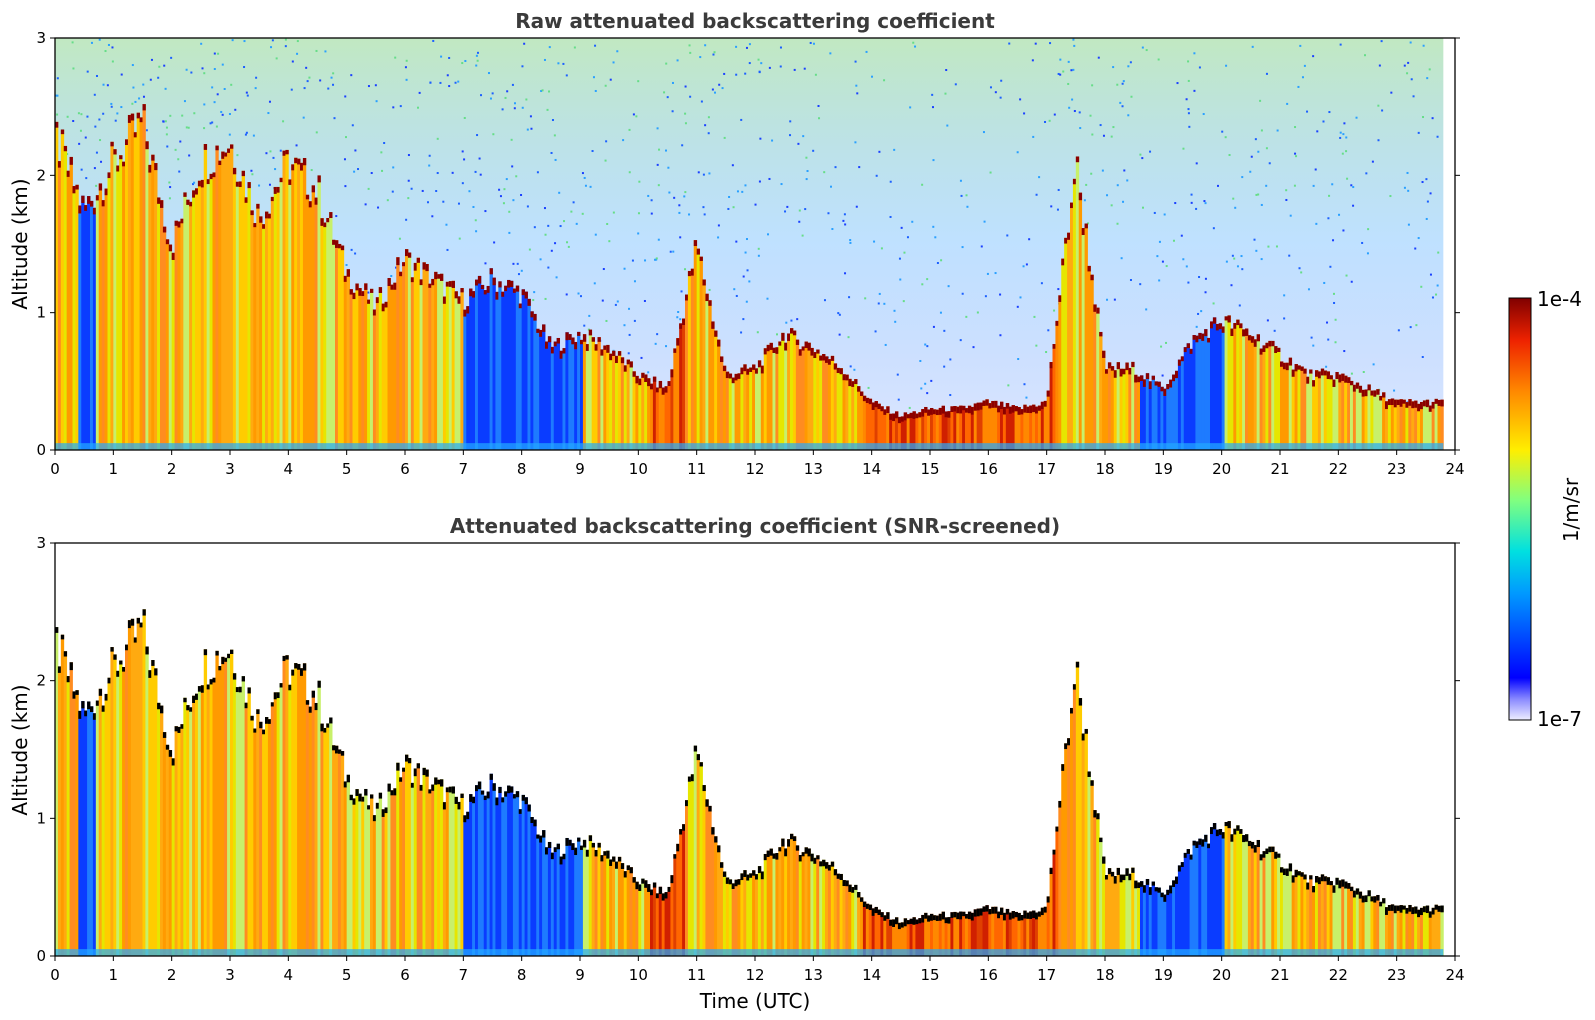 This screenshot has height=1020, width=1595. I want to click on x-tick-label: 24, so click(1454, 975).